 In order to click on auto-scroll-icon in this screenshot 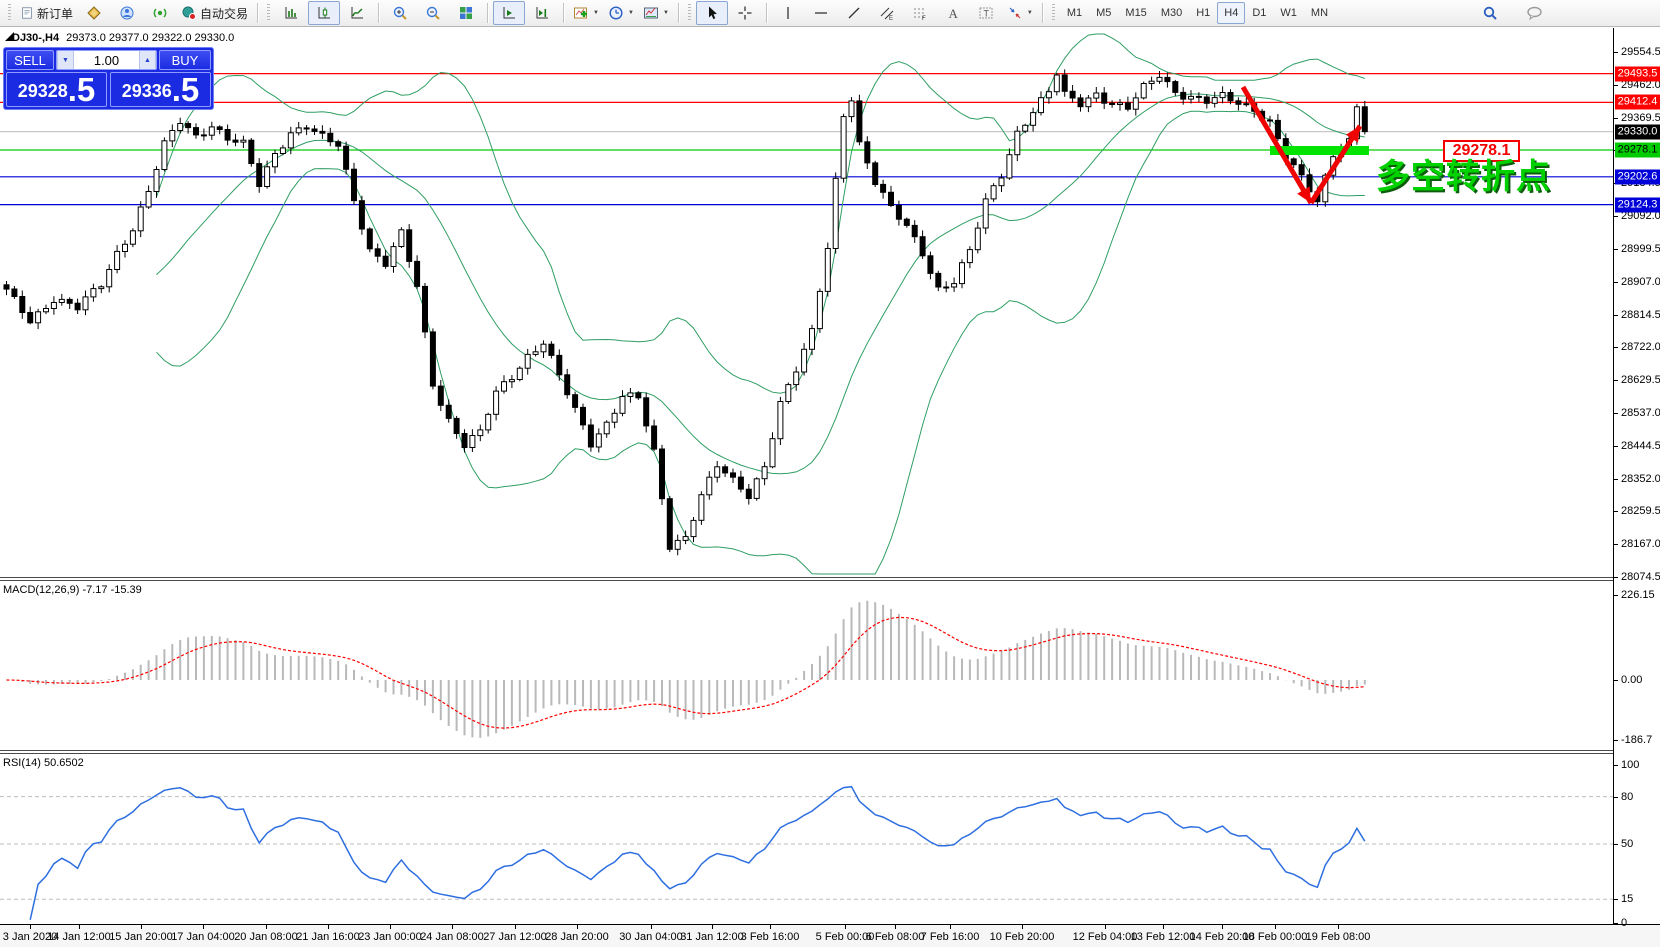, I will do `click(509, 13)`.